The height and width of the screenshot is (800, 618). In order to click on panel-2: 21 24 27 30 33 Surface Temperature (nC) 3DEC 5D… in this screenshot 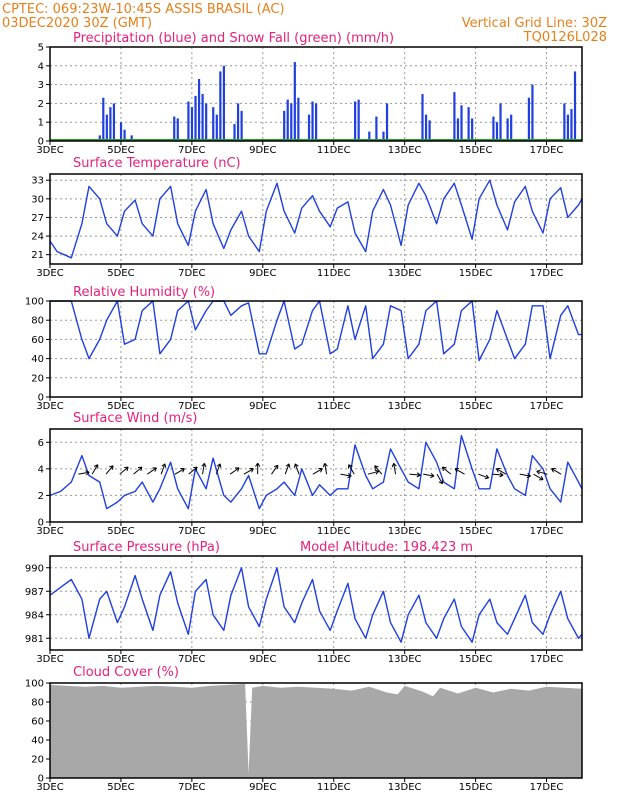, I will do `click(307, 217)`.